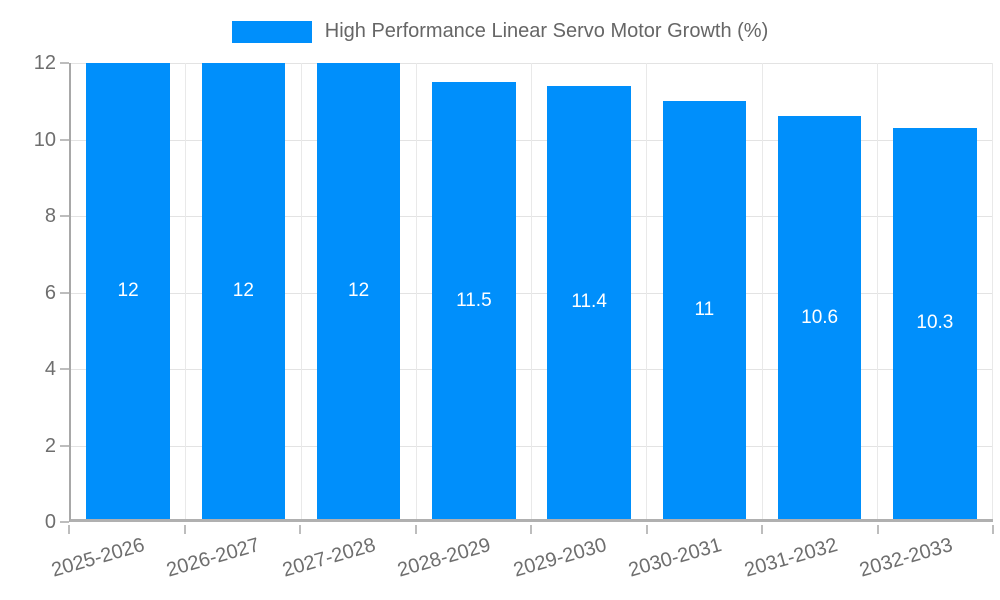 This screenshot has width=1000, height=600. I want to click on x-axis-tick-label: 2029-2030, so click(559, 558).